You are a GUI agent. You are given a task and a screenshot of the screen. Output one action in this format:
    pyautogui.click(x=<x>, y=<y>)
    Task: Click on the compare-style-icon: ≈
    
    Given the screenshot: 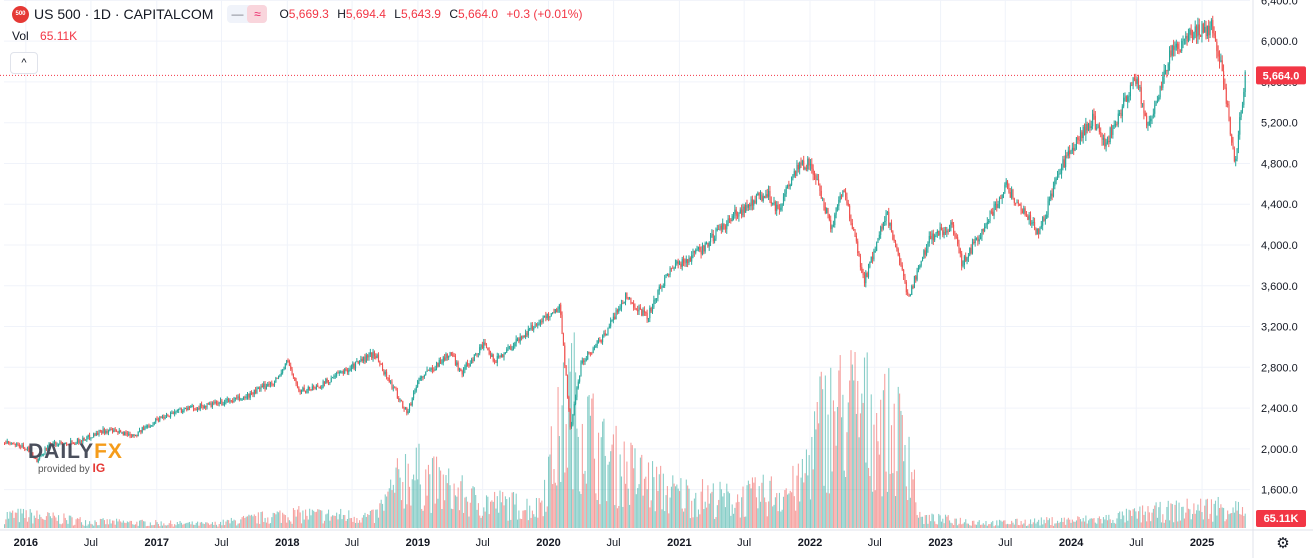 What is the action you would take?
    pyautogui.click(x=257, y=14)
    